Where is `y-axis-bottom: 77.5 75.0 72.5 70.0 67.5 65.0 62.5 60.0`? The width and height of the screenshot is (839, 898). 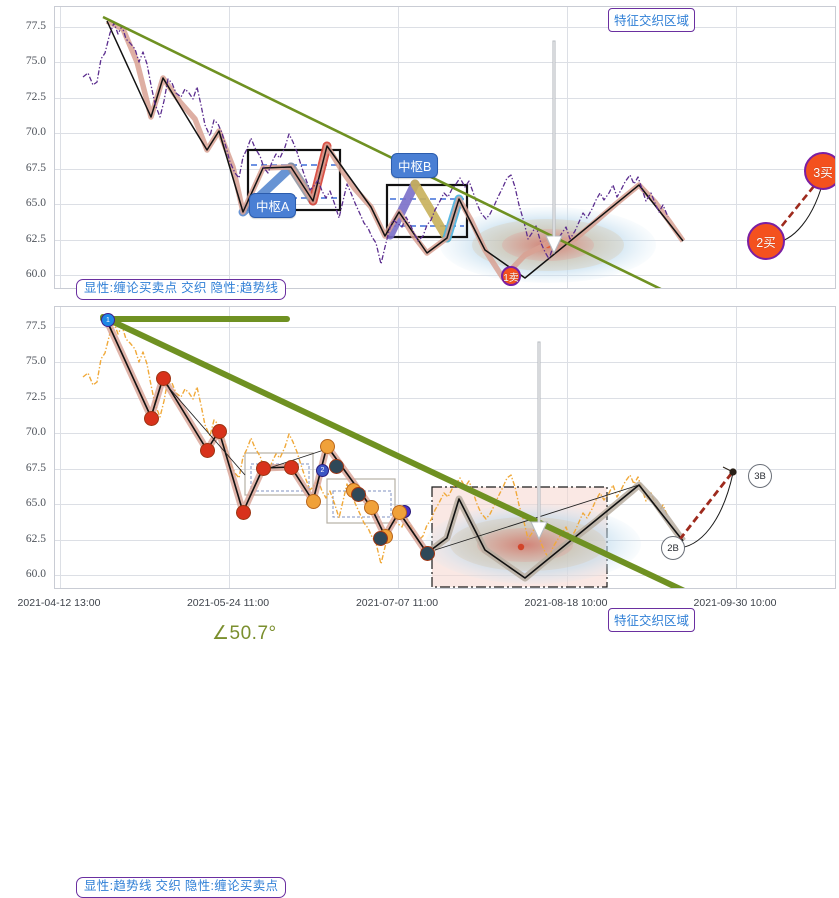
y-axis-bottom: 77.5 75.0 72.5 70.0 67.5 65.0 62.5 60.0 is located at coordinates (25, 458).